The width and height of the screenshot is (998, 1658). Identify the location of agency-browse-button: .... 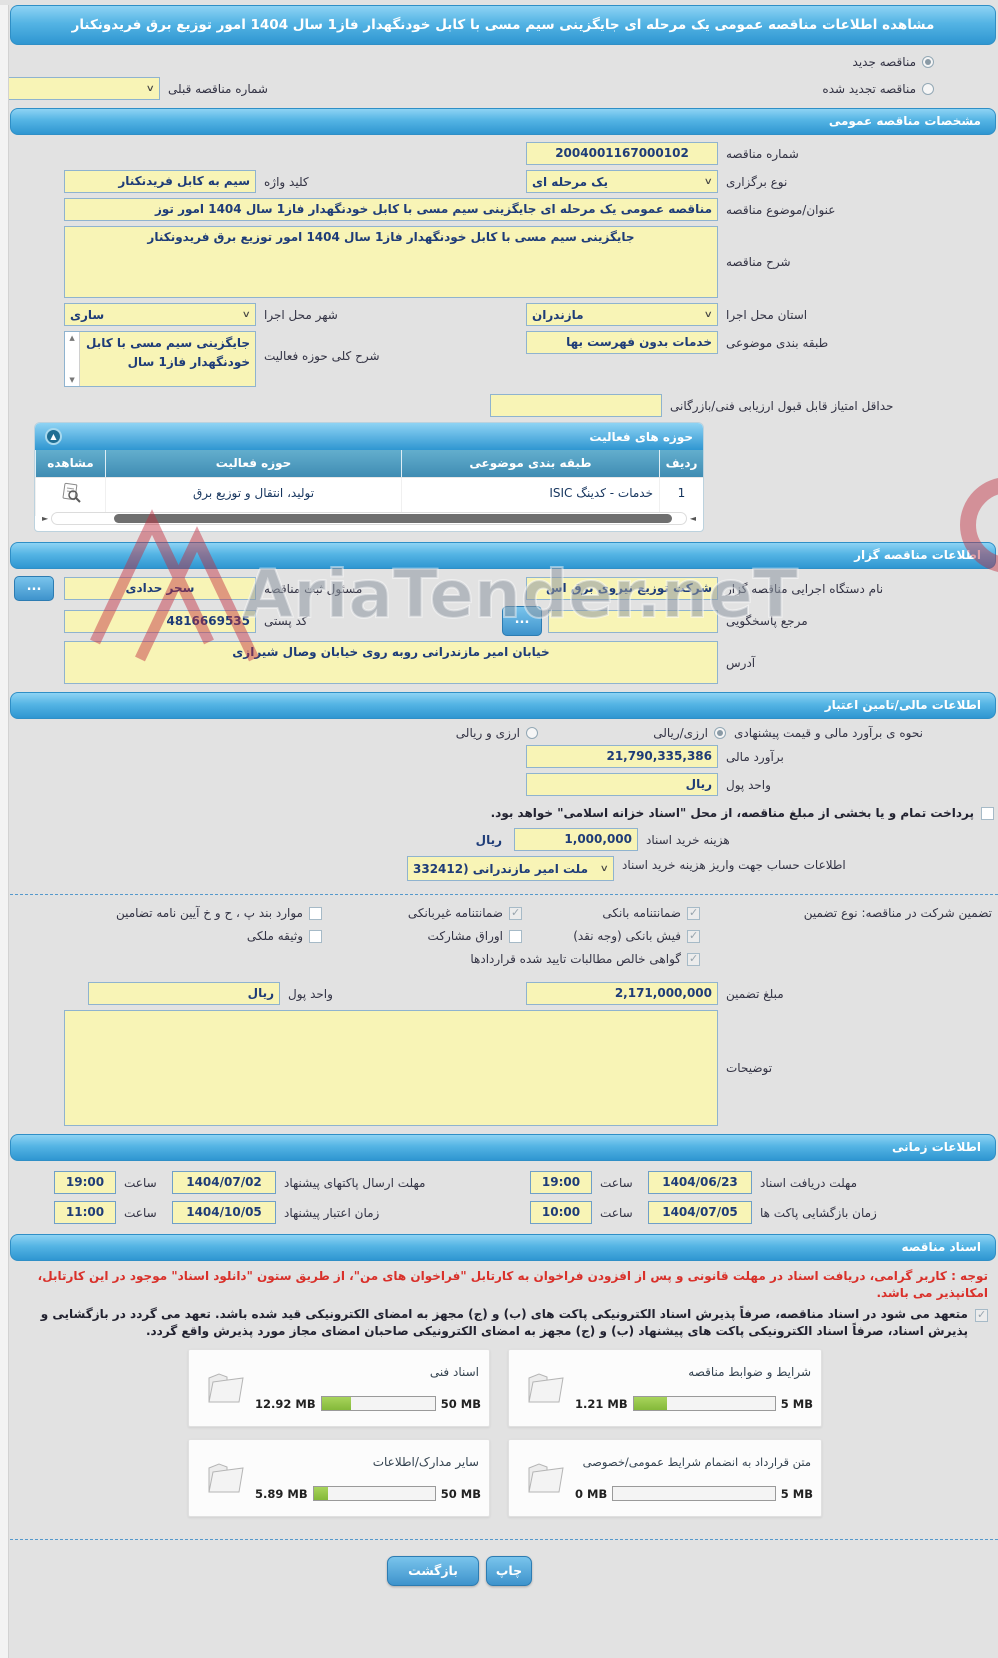
(34, 588).